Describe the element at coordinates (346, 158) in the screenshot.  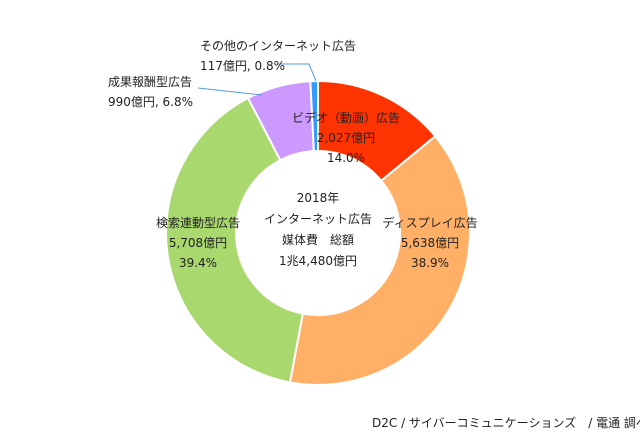
I see `slice-label-line: 14.0%` at that location.